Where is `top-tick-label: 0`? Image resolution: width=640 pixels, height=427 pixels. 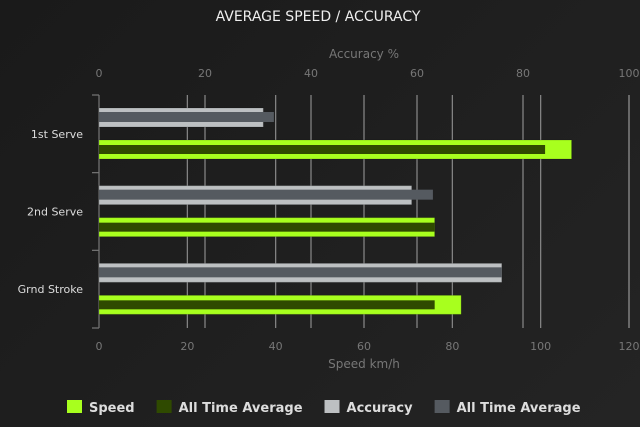 top-tick-label: 0 is located at coordinates (99, 73).